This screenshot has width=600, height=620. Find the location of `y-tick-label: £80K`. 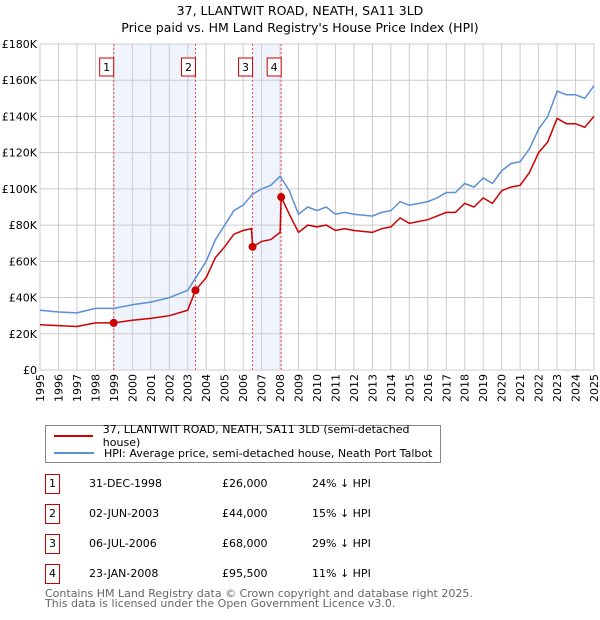

y-tick-label: £80K is located at coordinates (23, 225).